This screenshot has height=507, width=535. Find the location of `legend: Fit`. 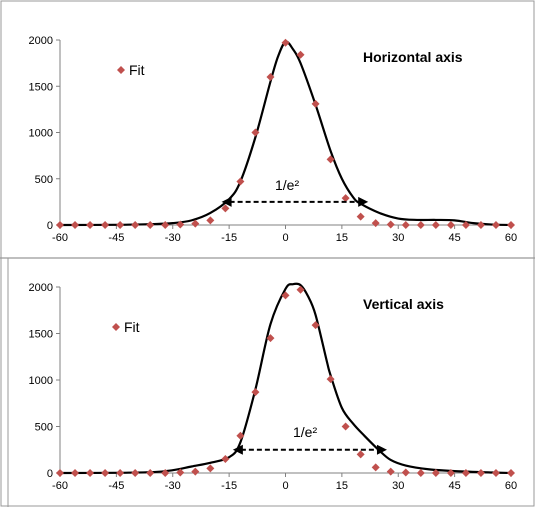

legend: Fit is located at coordinates (131, 70).